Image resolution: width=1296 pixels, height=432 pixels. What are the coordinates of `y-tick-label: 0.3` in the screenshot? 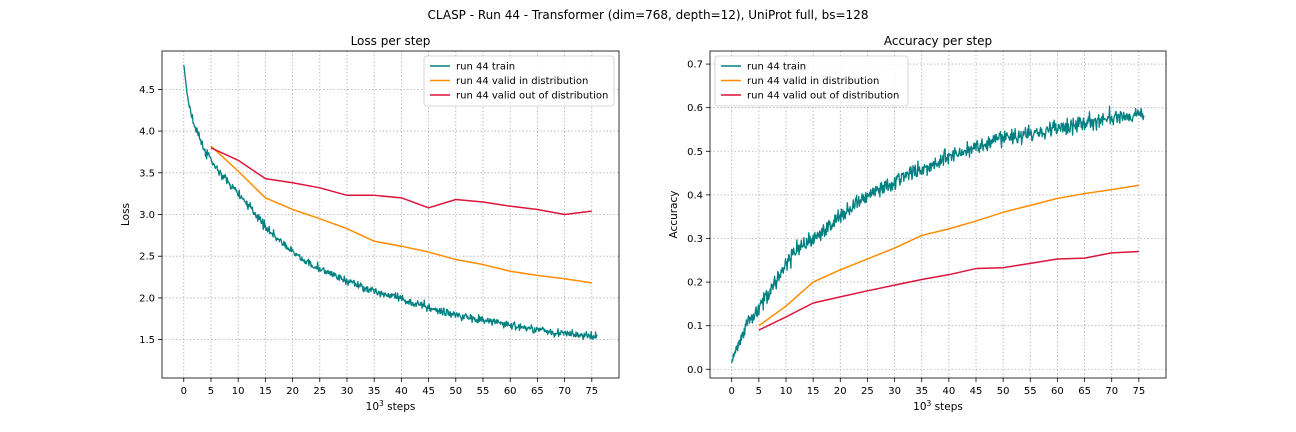 It's located at (695, 239).